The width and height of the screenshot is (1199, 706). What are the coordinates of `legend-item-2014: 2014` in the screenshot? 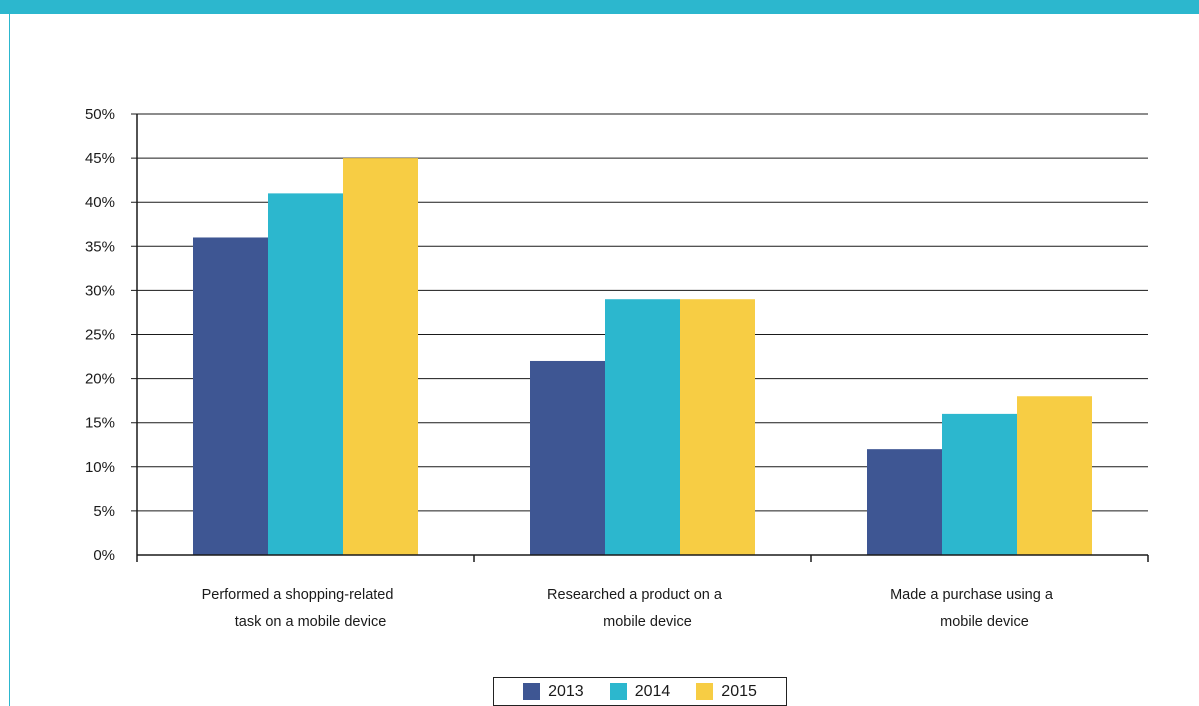 It's located at (640, 691).